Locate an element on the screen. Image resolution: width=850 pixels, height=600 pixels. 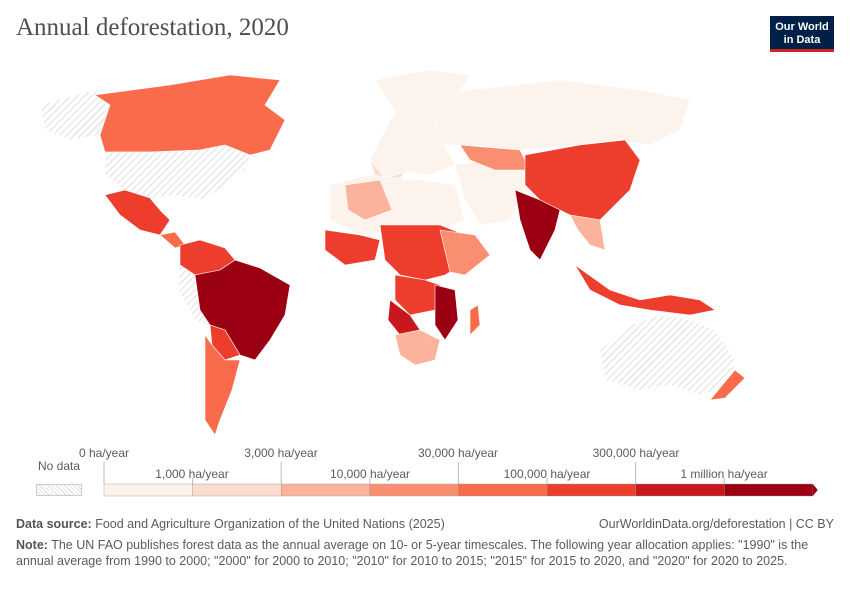
region-canada is located at coordinates (190, 115).